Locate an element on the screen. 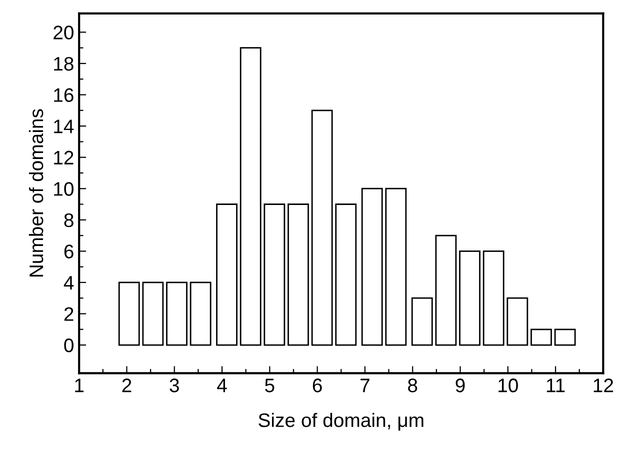  y-tick-label: 12 is located at coordinates (64, 157).